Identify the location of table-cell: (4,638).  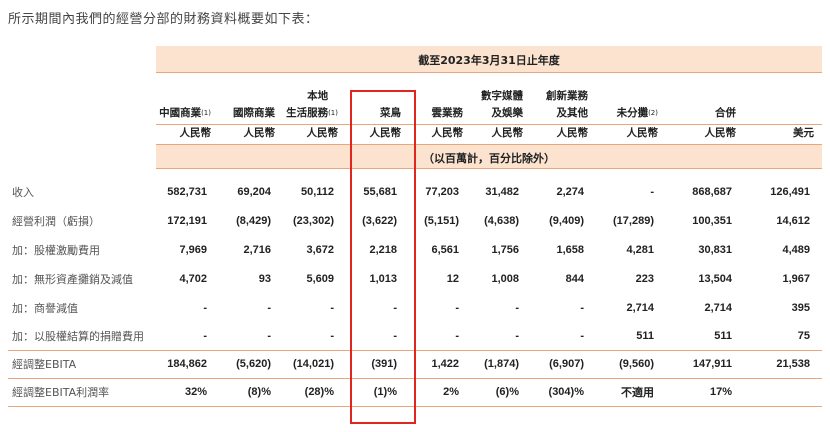
(501, 221).